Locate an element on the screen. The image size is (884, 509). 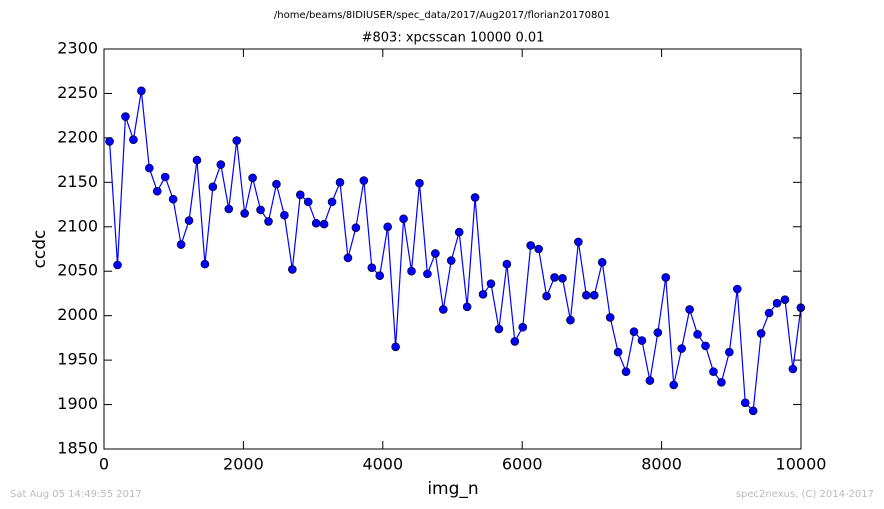
y-tick-label: 2050 is located at coordinates (77, 270).